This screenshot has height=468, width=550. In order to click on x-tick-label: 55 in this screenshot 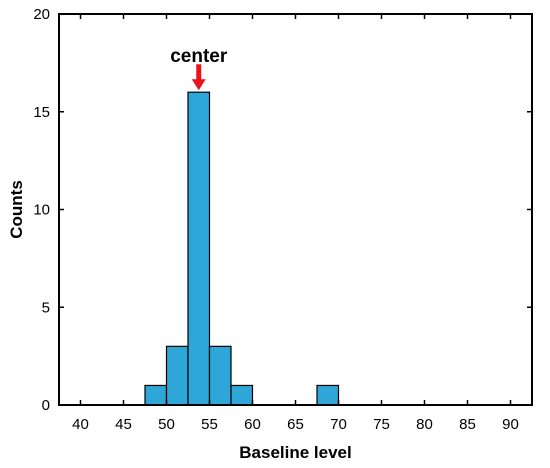, I will do `click(209, 424)`.